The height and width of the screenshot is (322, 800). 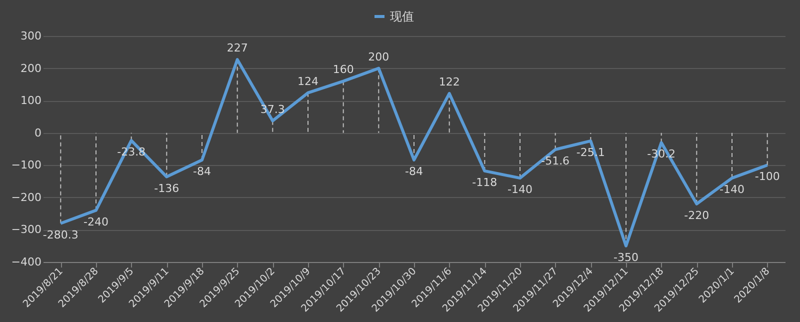 I want to click on data-label: 124, so click(x=308, y=81).